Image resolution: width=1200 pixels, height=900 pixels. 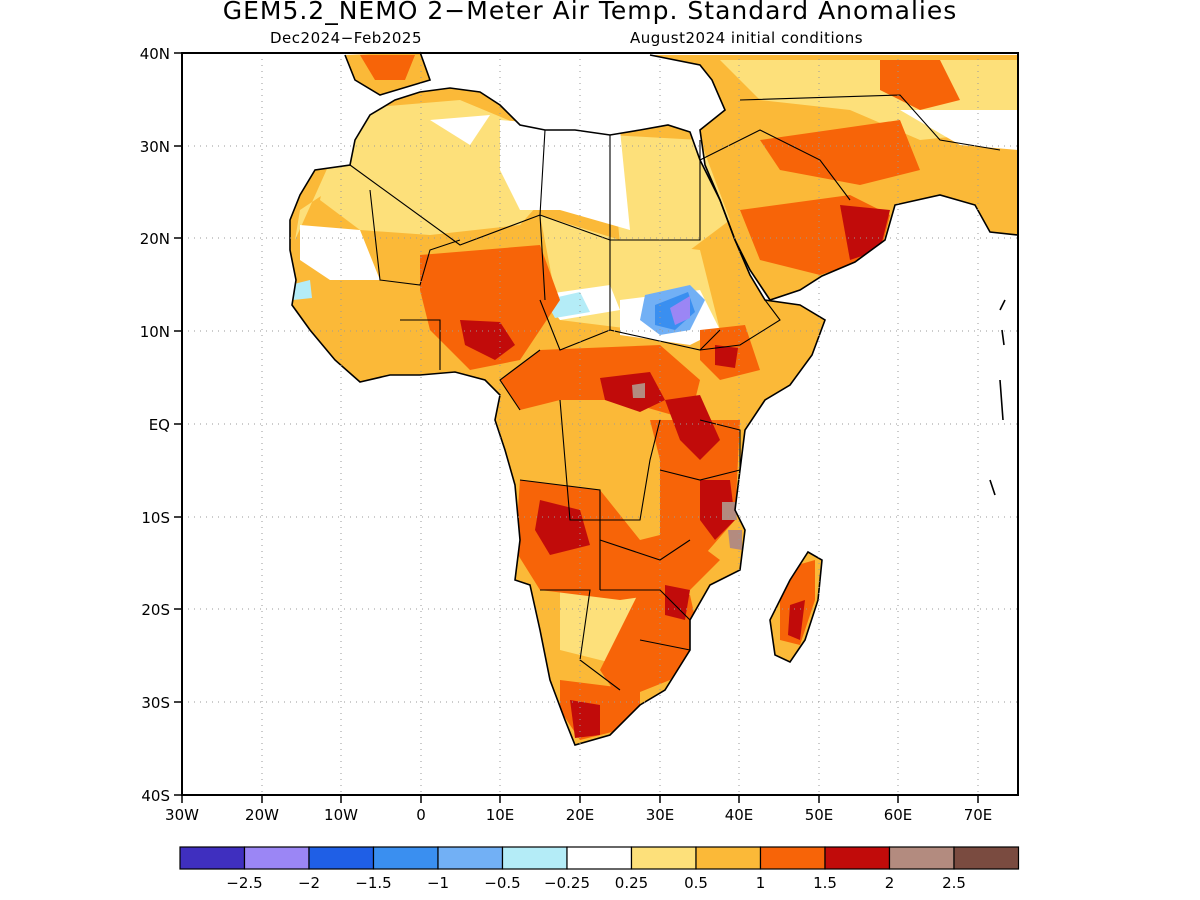 What do you see at coordinates (155, 610) in the screenshot?
I see `lat-label: 20S` at bounding box center [155, 610].